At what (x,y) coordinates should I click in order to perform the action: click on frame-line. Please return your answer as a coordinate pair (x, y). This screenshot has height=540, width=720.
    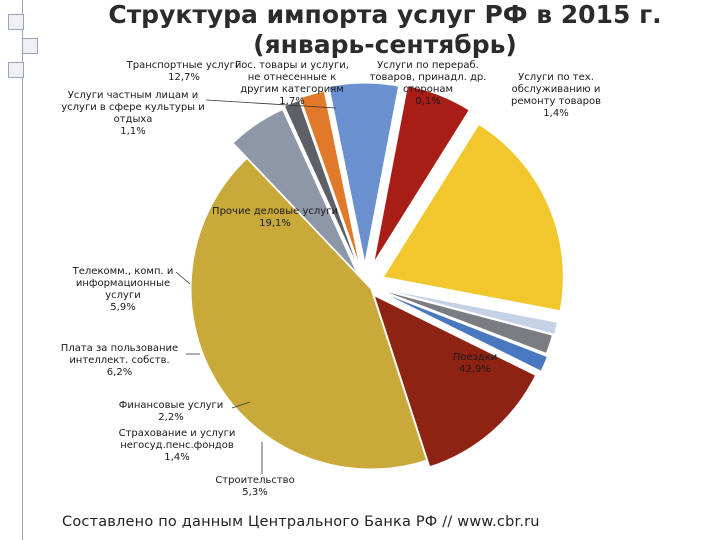
    Looking at the image, I should click on (22, 270).